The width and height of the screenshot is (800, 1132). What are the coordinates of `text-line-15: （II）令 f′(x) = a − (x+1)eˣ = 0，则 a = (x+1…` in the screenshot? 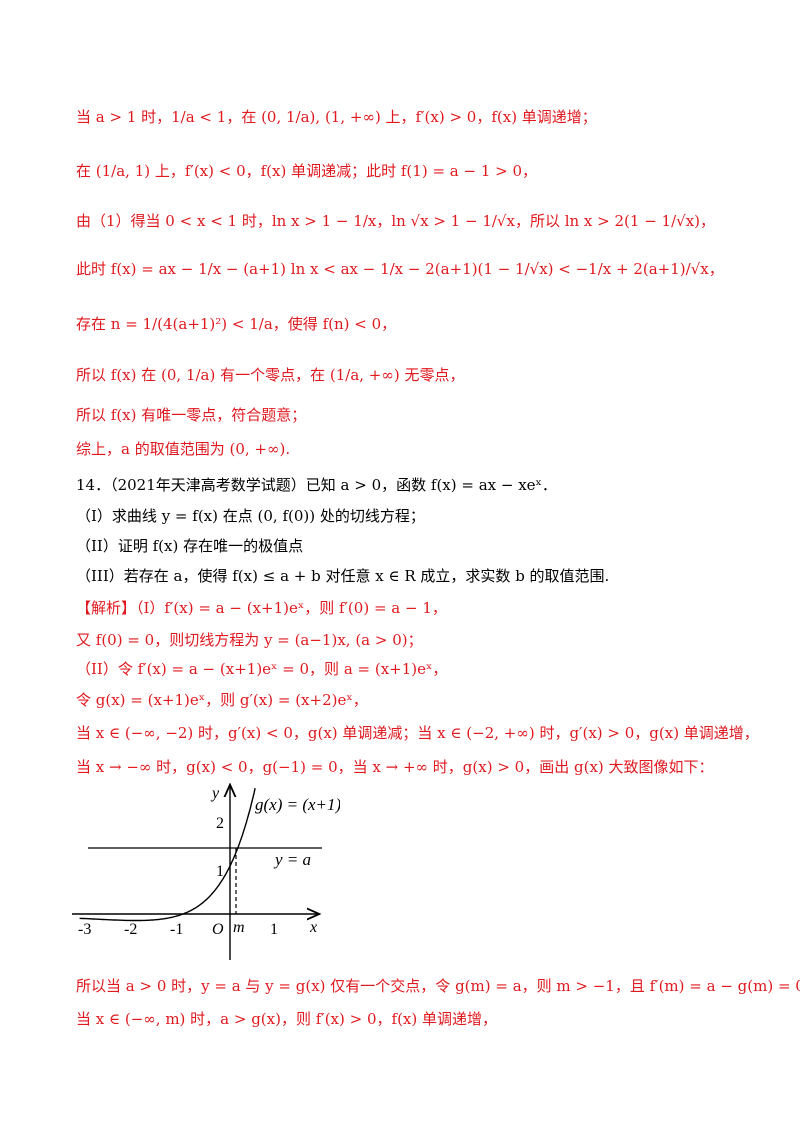 It's located at (262, 669).